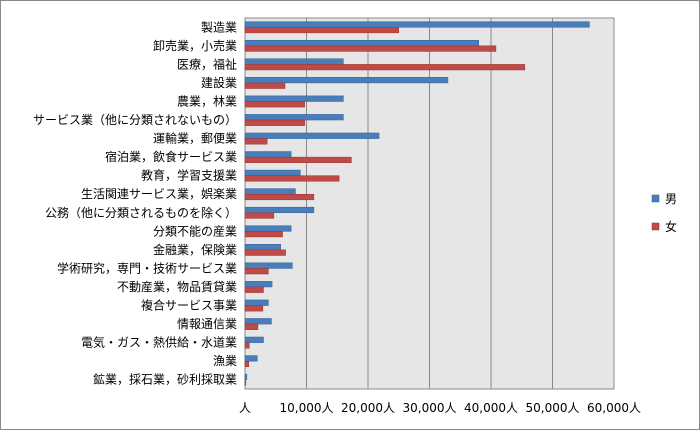  Describe the element at coordinates (225, 361) in the screenshot. I see `category-label: 漁業` at that location.